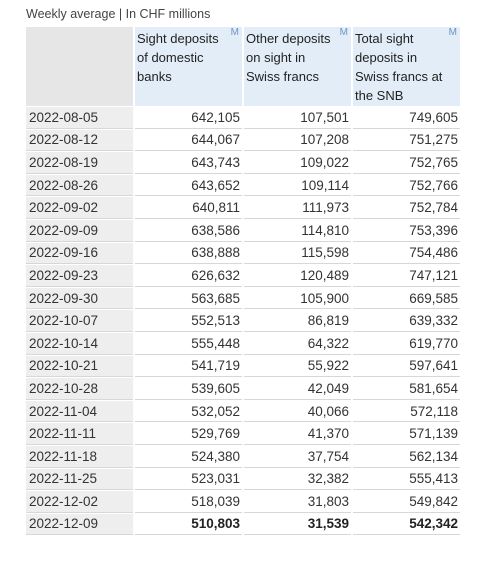  I want to click on row-date: 2022-09-16, so click(79, 253).